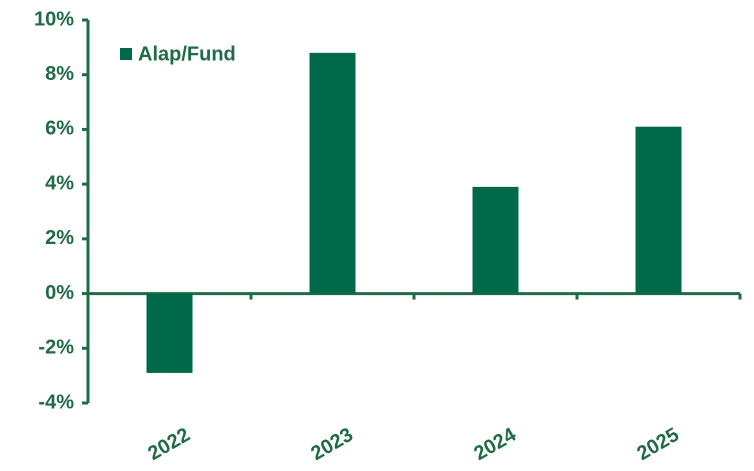  Describe the element at coordinates (187, 54) in the screenshot. I see `legend-label: Alap/Fund` at that location.